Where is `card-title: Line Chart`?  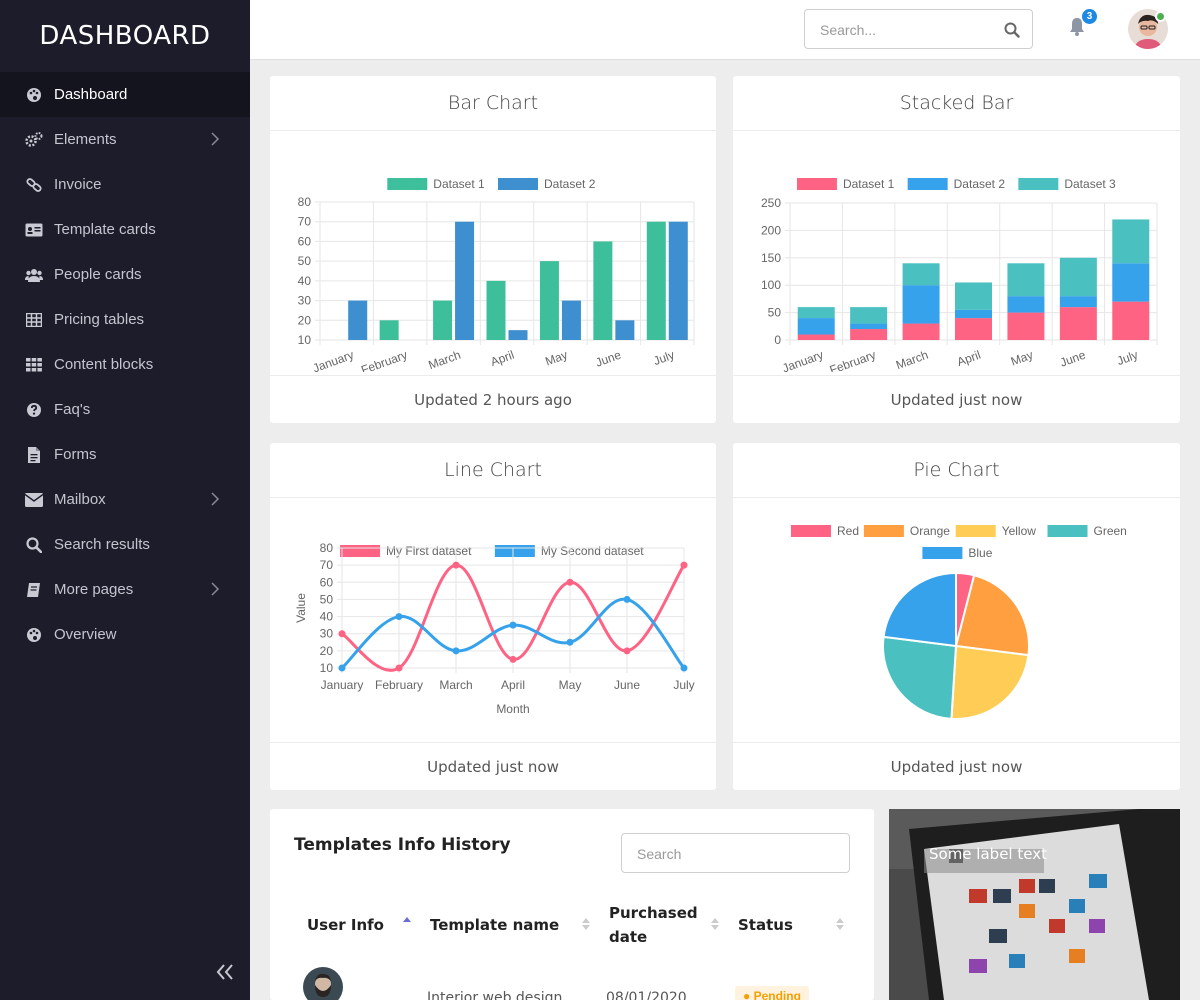 card-title: Line Chart is located at coordinates (493, 470).